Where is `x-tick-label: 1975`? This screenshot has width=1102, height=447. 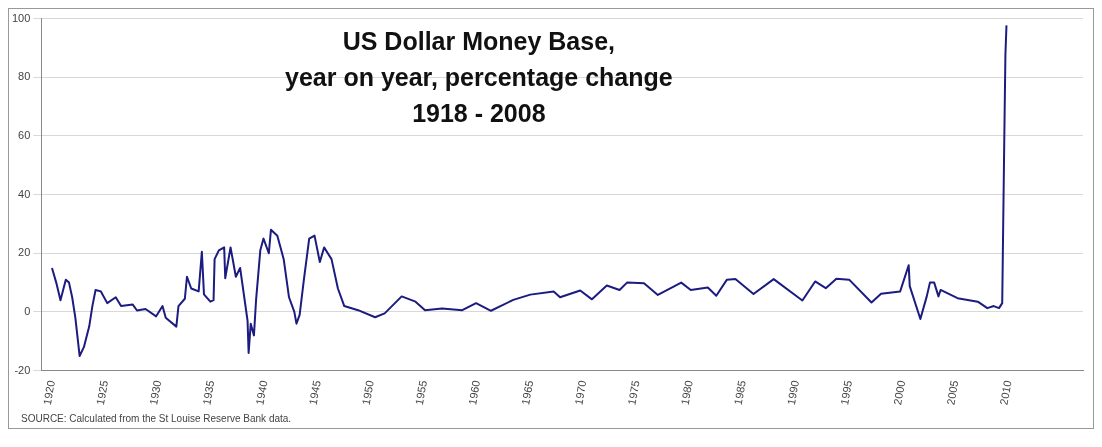 x-tick-label: 1975 is located at coordinates (633, 392).